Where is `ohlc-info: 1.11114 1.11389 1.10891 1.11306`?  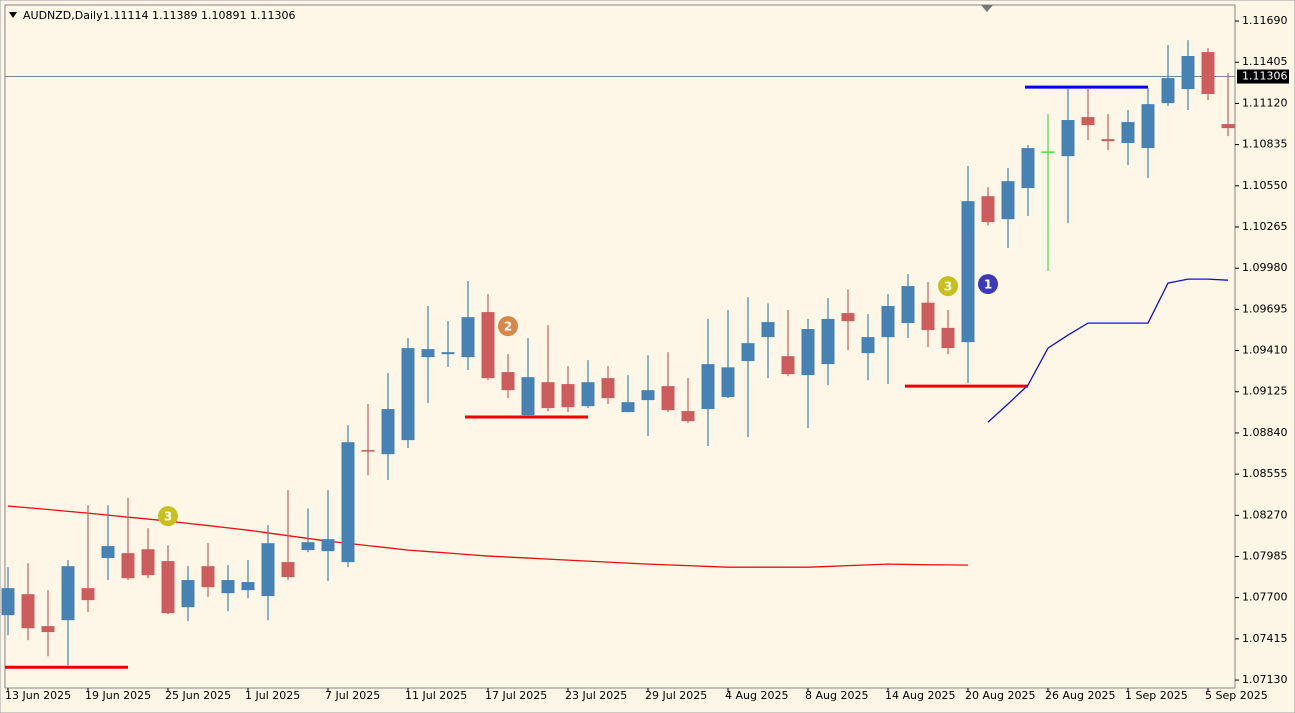
ohlc-info: 1.11114 1.11389 1.10891 1.11306 is located at coordinates (199, 15).